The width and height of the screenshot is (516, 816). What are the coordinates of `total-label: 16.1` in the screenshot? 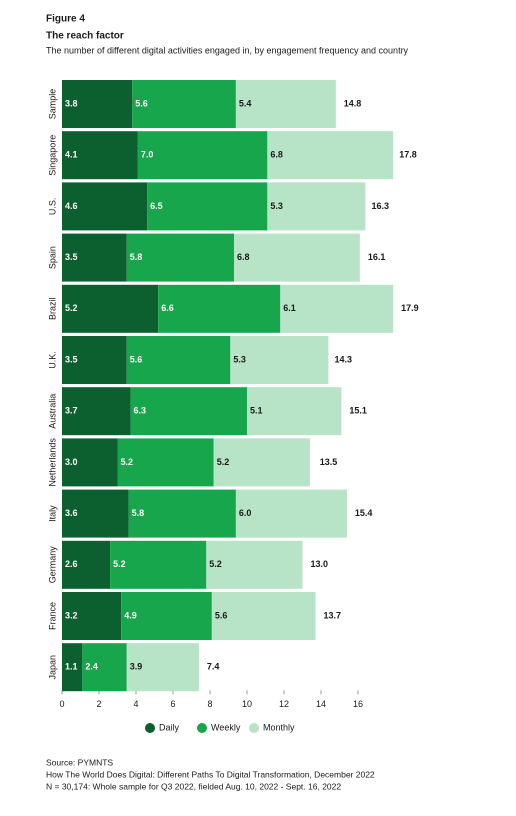 It's located at (377, 257).